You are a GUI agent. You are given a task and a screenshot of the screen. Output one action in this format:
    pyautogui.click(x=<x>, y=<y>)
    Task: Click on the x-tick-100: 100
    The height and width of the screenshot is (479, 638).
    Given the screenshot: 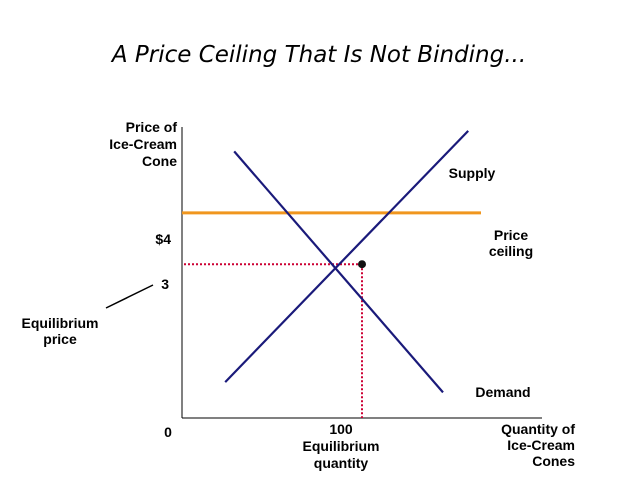 What is the action you would take?
    pyautogui.click(x=341, y=429)
    